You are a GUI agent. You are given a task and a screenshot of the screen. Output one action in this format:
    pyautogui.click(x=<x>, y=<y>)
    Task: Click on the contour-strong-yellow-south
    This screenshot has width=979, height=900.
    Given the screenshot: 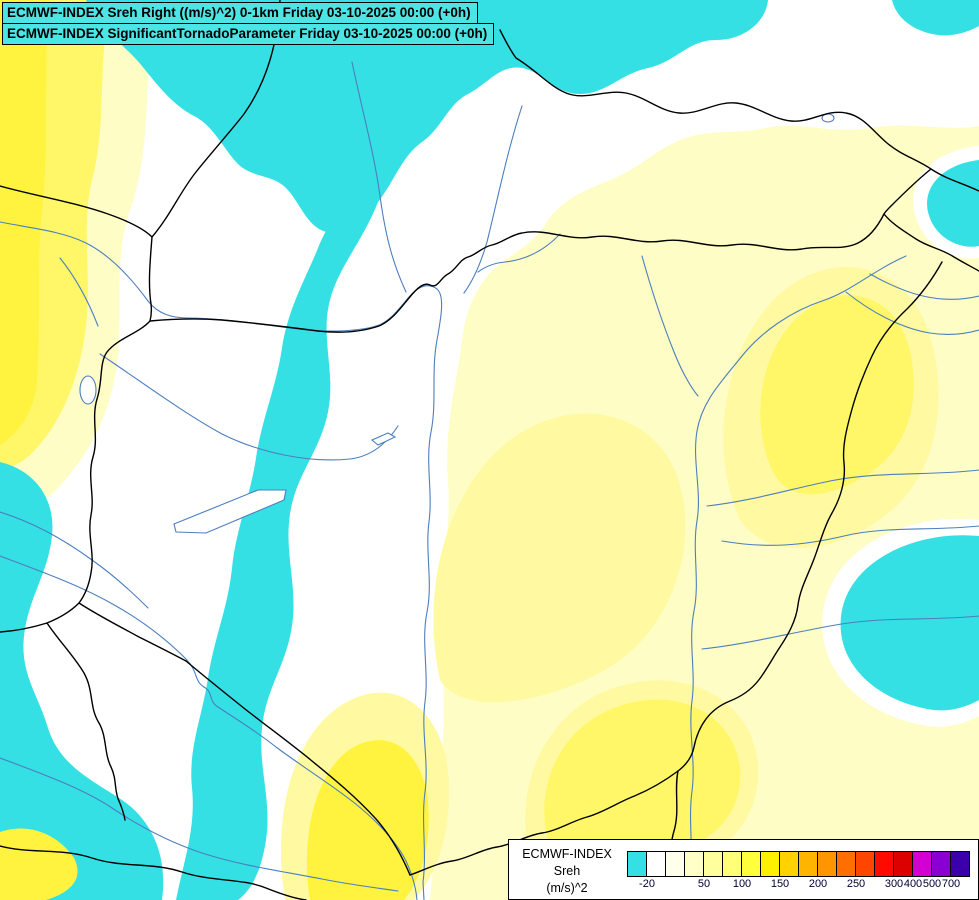 What is the action you would take?
    pyautogui.click(x=367, y=820)
    